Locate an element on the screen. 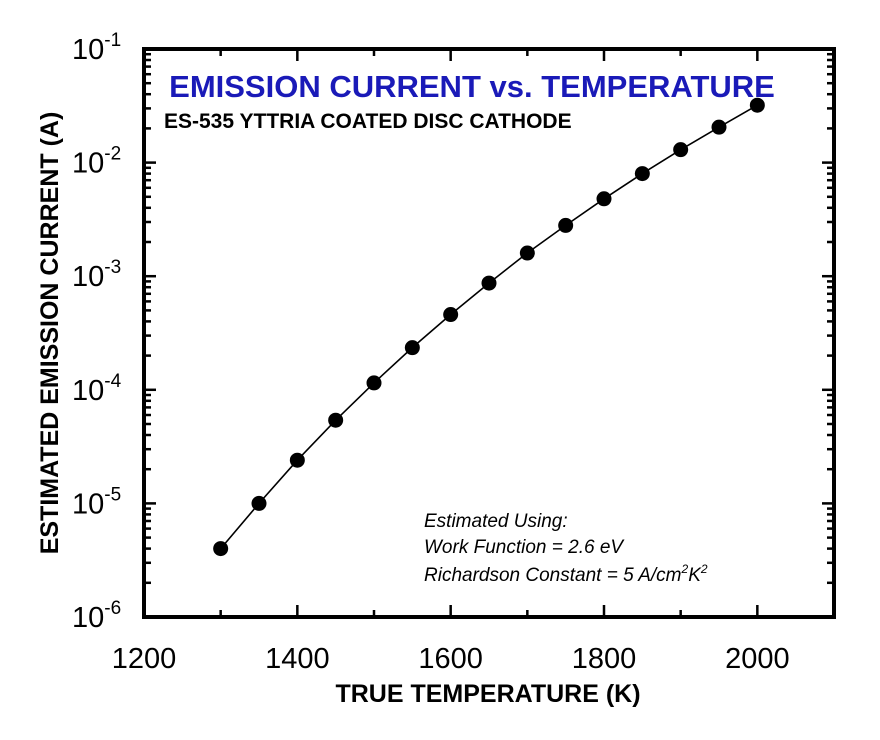  x-tick-label: 1200 is located at coordinates (144, 659).